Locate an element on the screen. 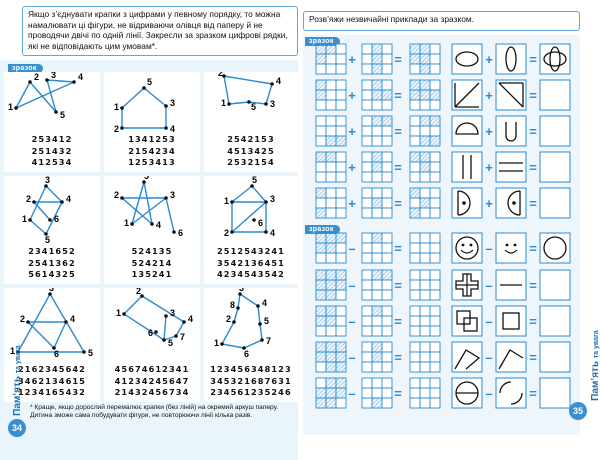  number-row: 524214 is located at coordinates (152, 262).